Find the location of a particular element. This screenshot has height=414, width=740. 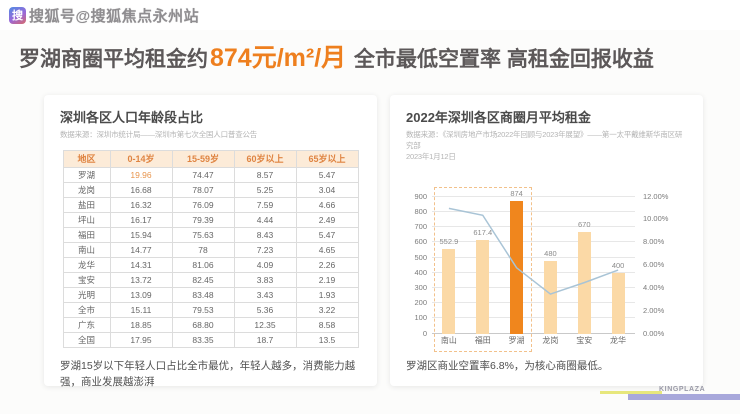

bar-value-label: 670 is located at coordinates (584, 224).